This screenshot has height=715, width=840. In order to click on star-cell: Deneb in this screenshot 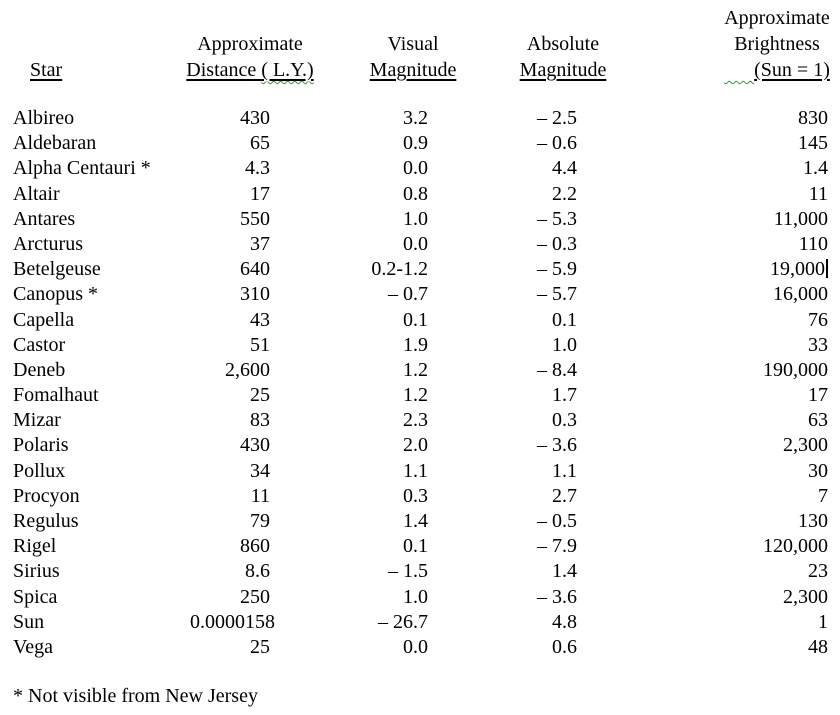, I will do `click(39, 369)`.